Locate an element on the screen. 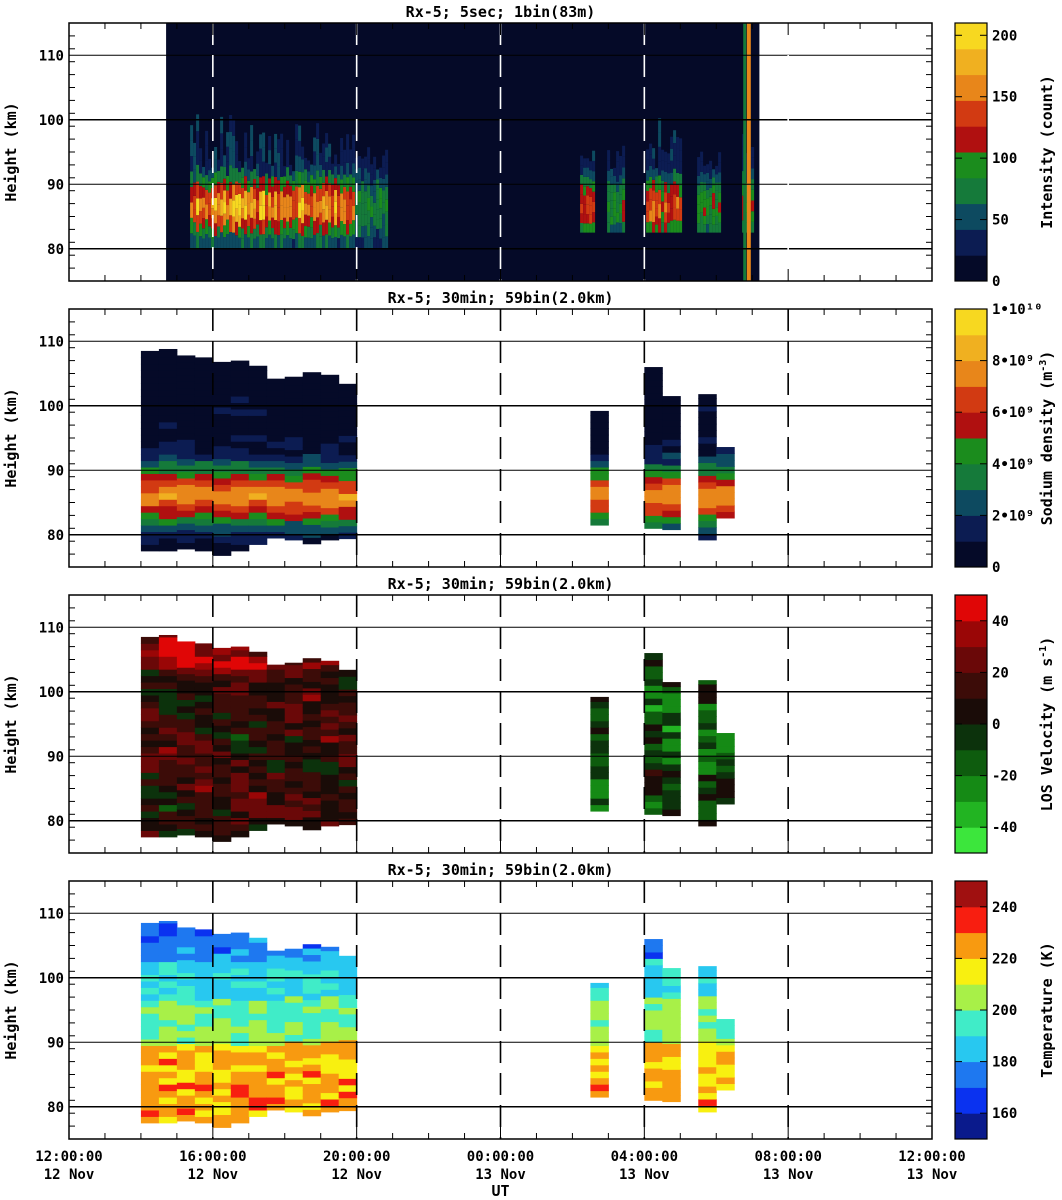  colorbar-frame is located at coordinates (971, 438).